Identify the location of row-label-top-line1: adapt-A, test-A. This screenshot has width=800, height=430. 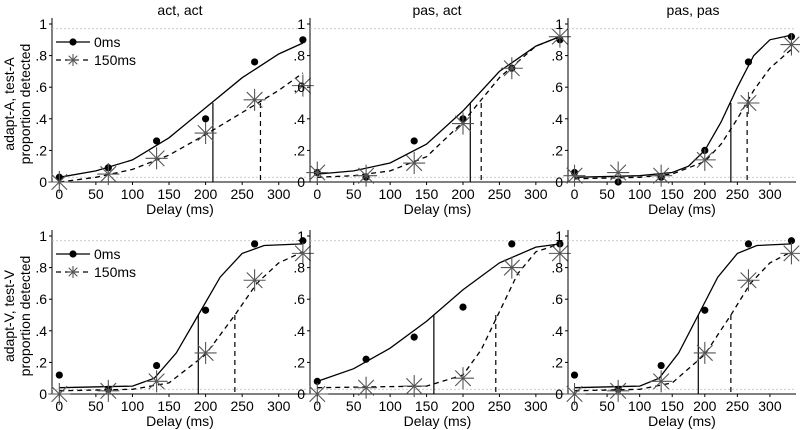
(9, 104).